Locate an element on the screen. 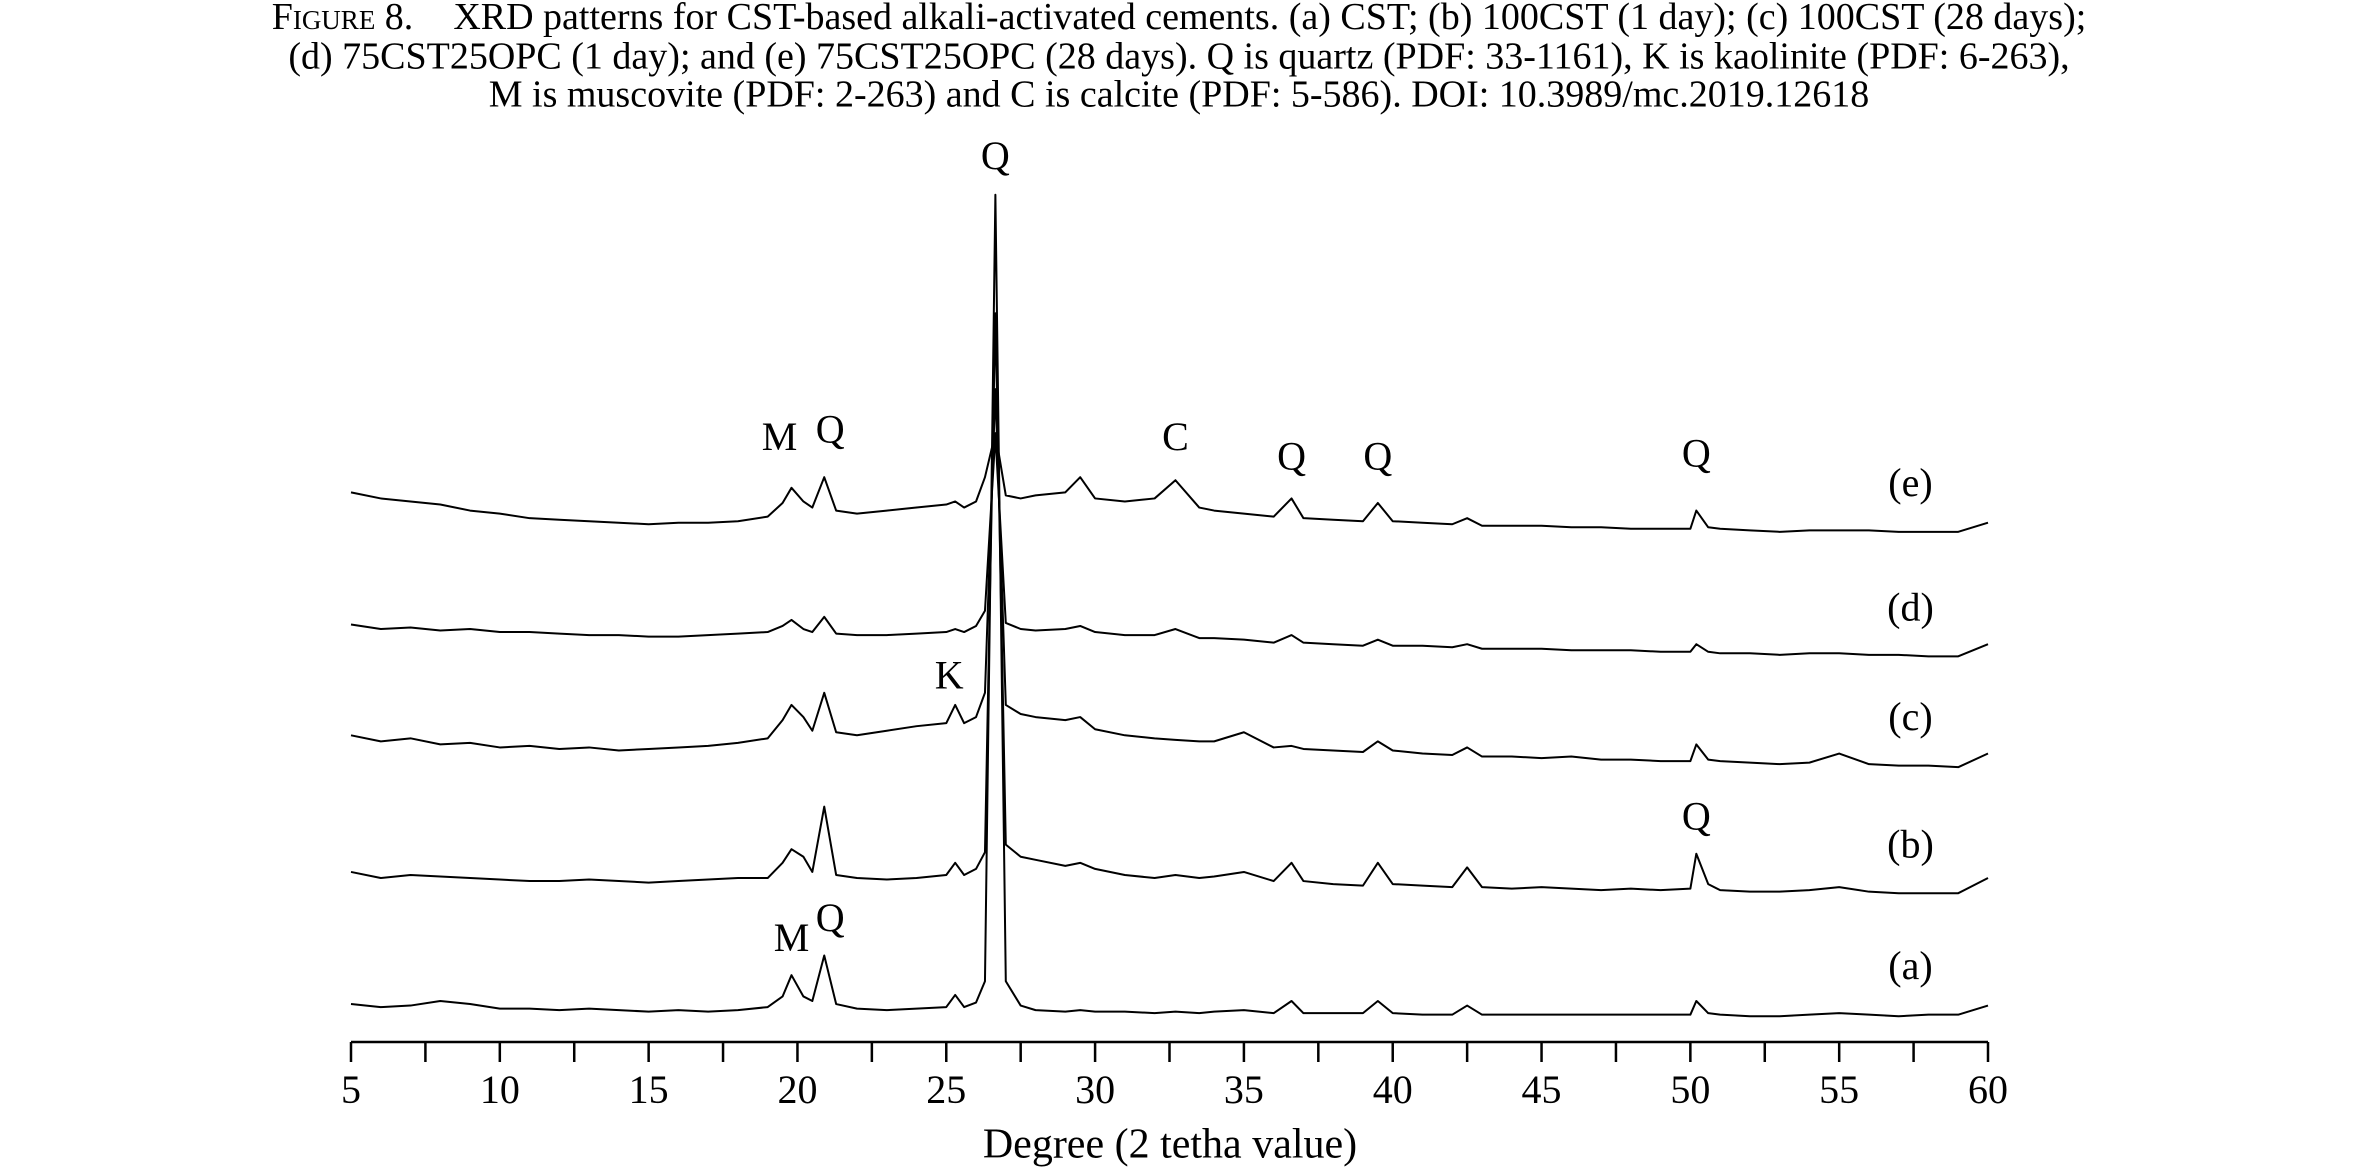  series-label: (d) is located at coordinates (1910, 607).